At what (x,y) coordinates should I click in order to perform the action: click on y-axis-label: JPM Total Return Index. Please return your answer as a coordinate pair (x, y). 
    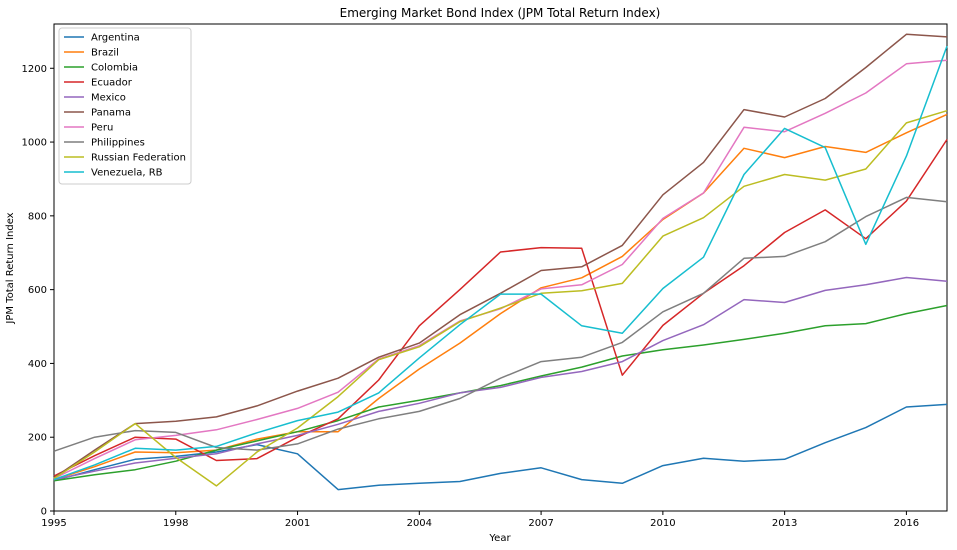
    Looking at the image, I should click on (10, 268).